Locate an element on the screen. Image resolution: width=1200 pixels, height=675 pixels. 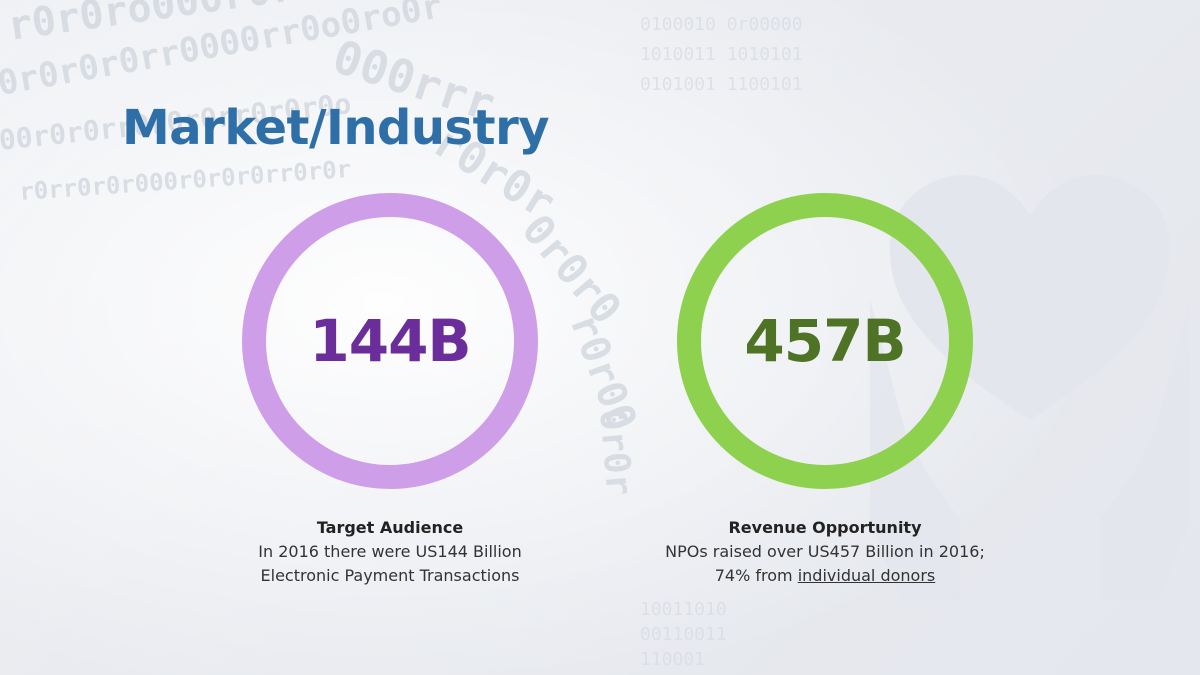
svg-text: 0100010 0r00000 is located at coordinates (721, 24).